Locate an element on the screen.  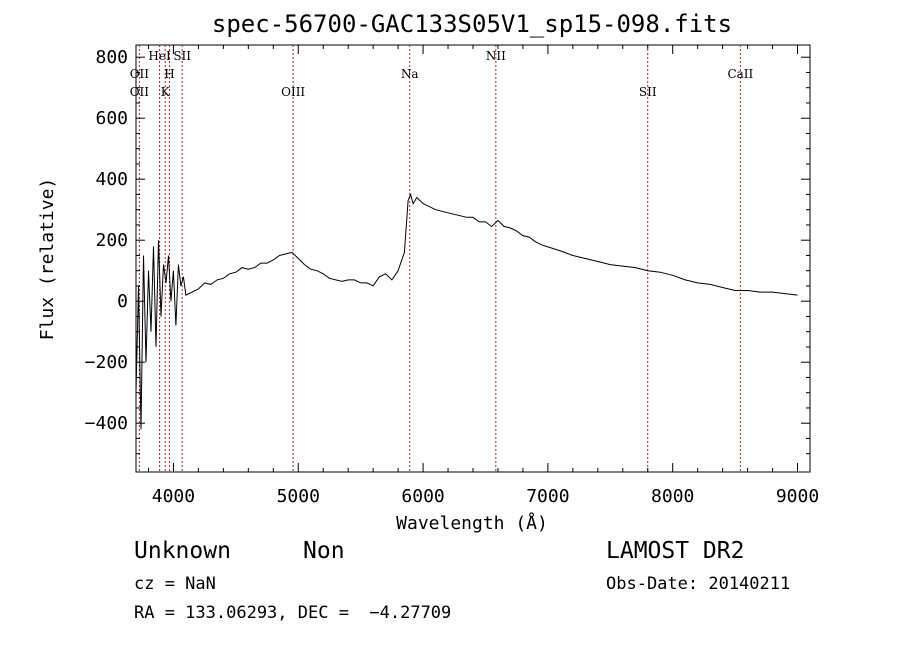
y-tick-label: −400 is located at coordinates (106, 423).